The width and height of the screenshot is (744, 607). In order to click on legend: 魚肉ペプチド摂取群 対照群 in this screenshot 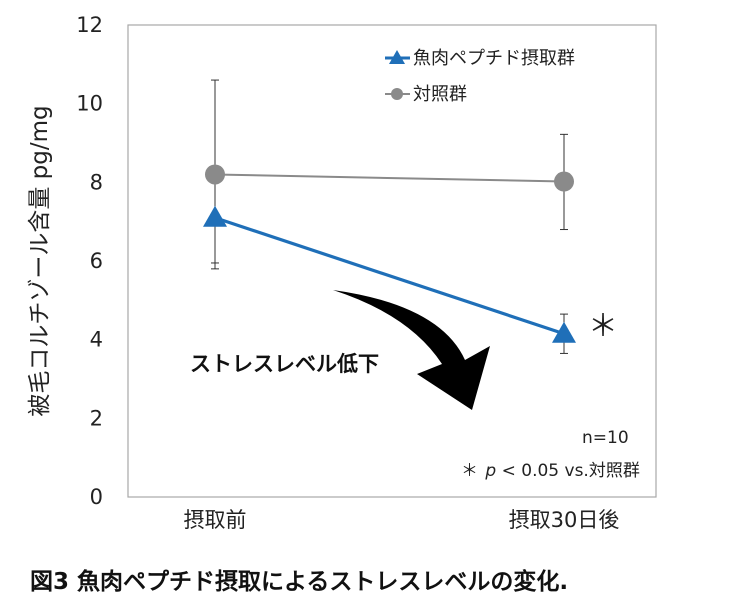, I will do `click(480, 76)`.